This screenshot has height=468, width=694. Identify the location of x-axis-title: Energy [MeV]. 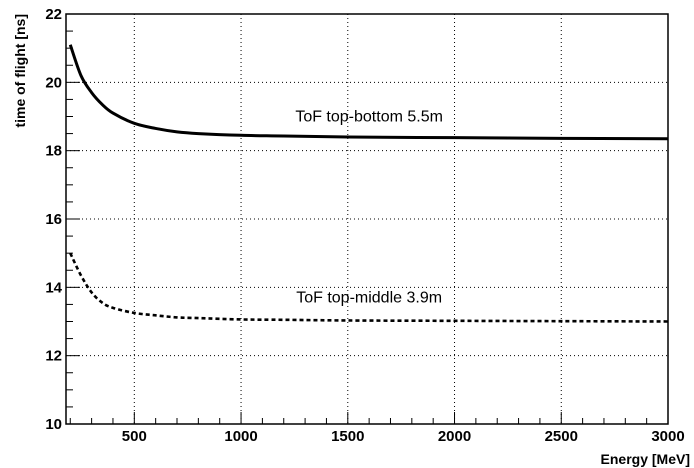
(645, 459).